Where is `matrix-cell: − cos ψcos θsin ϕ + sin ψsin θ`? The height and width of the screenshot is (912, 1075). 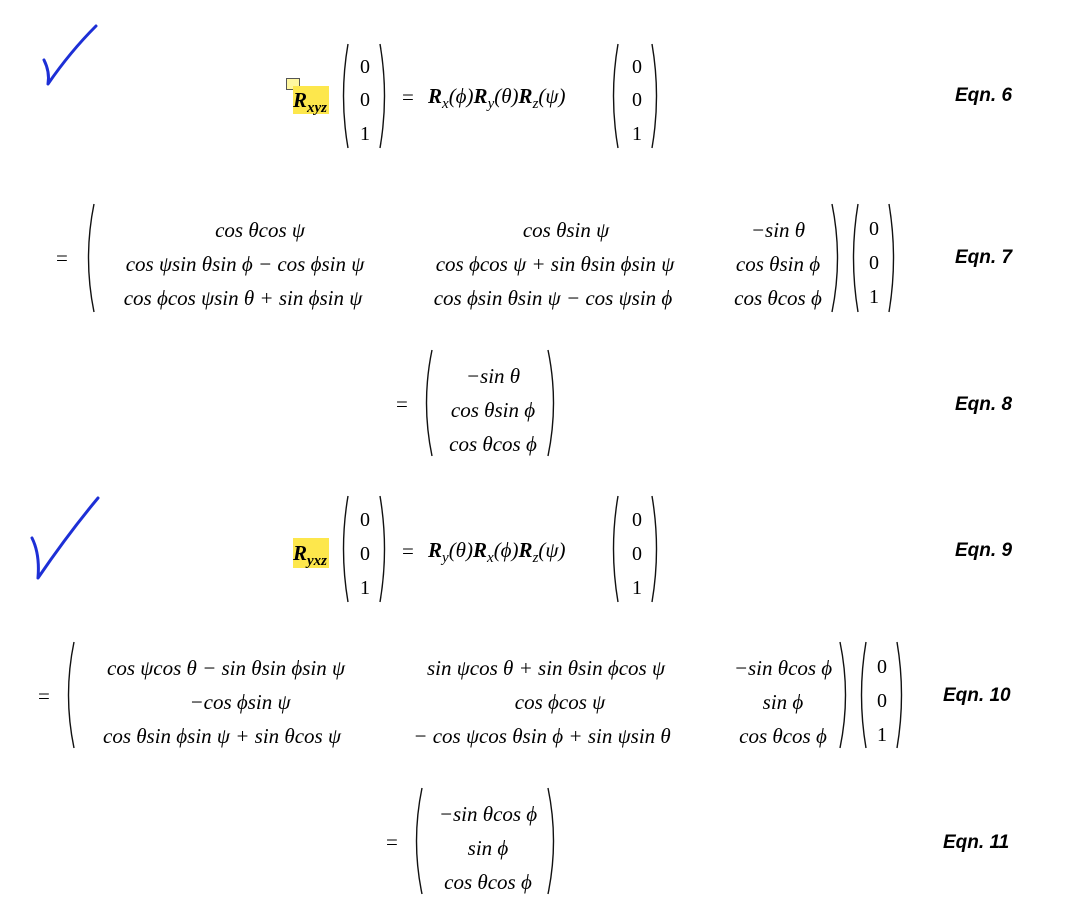 matrix-cell: − cos ψcos θsin ϕ + sin ψsin θ is located at coordinates (542, 736).